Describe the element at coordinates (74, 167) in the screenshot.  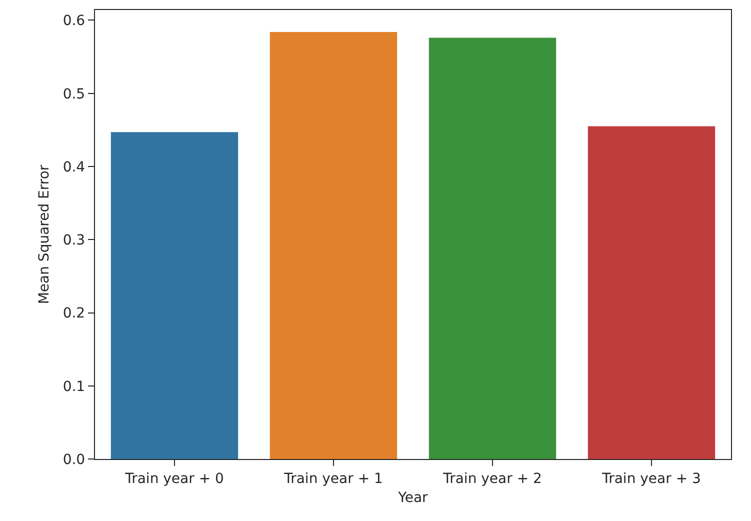
I see `y-tick-label: 0.4` at that location.